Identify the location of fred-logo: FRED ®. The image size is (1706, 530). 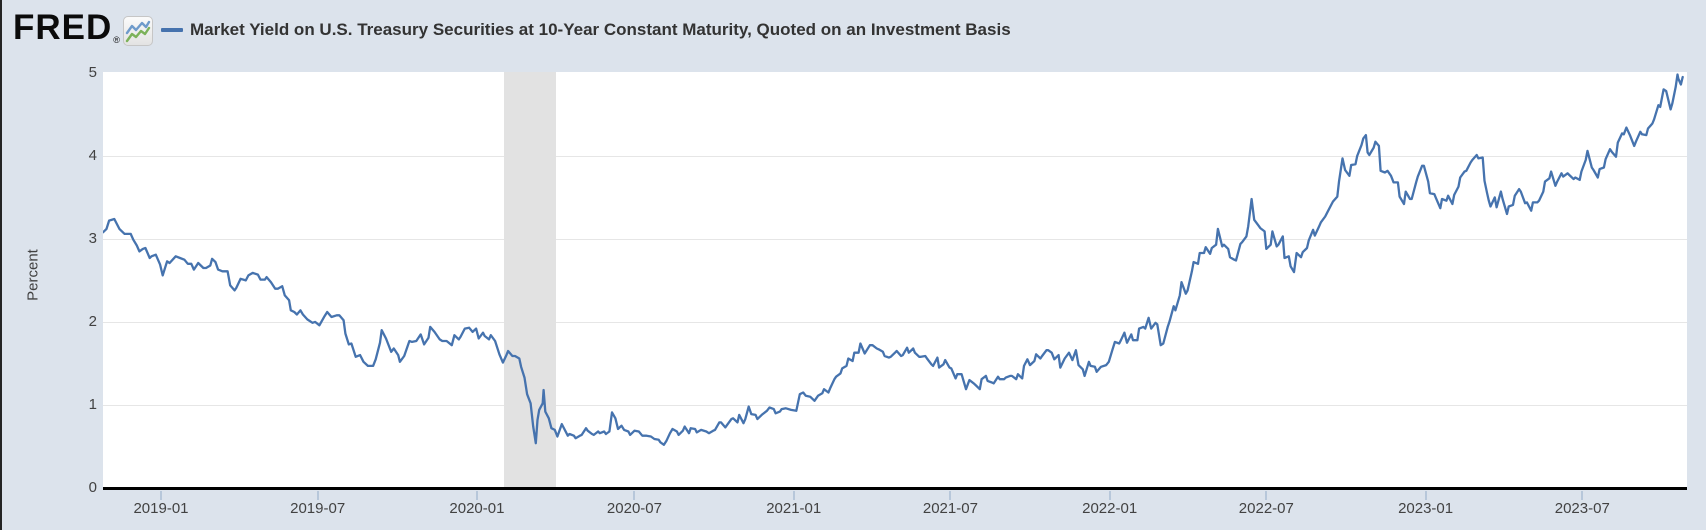
(66, 27).